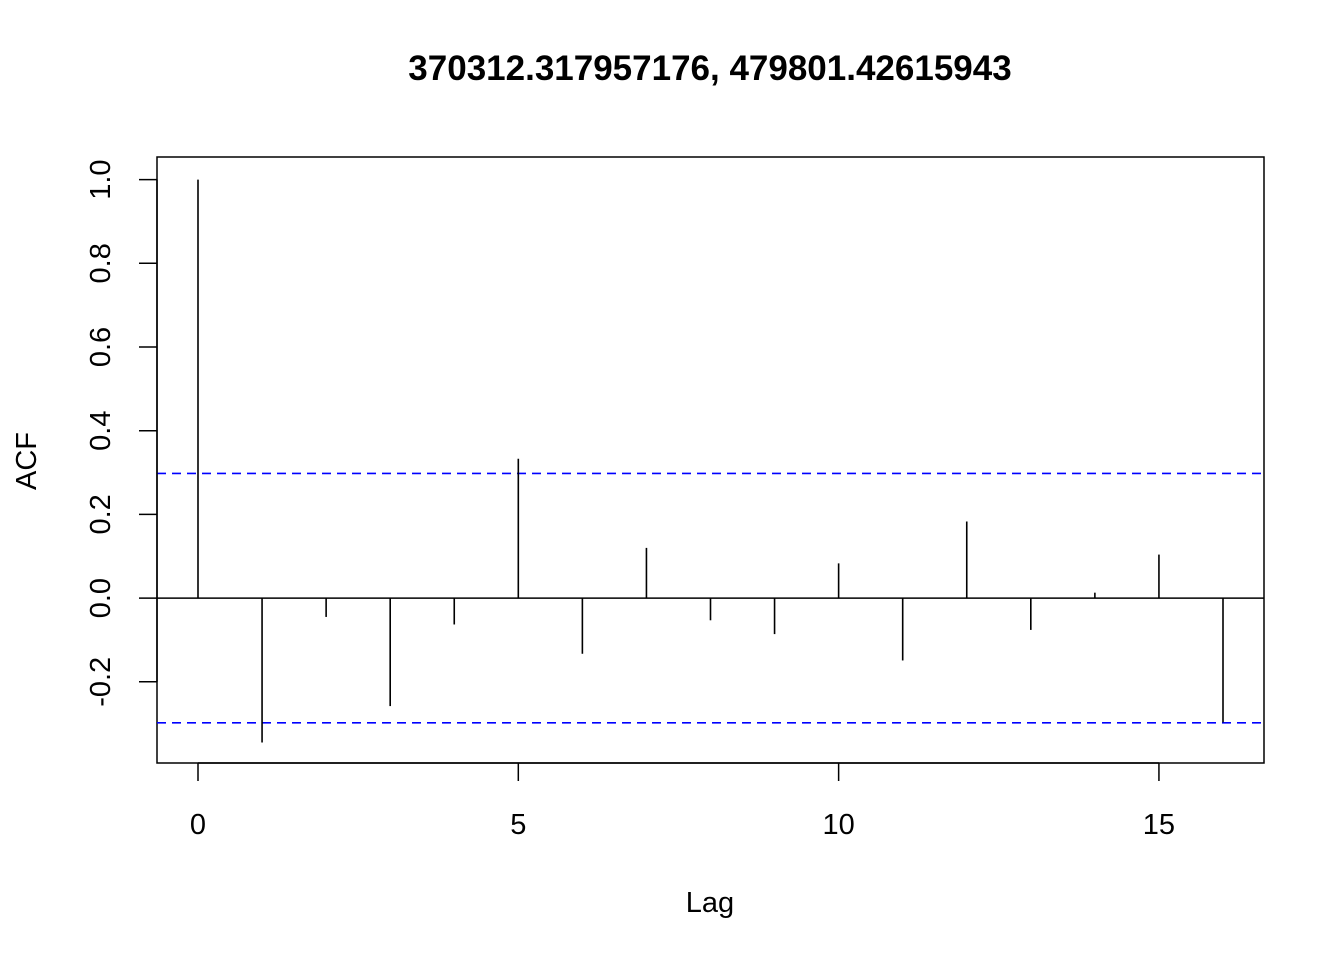 The width and height of the screenshot is (1344, 960). Describe the element at coordinates (101, 179) in the screenshot. I see `y-tick-label: 1.0` at that location.